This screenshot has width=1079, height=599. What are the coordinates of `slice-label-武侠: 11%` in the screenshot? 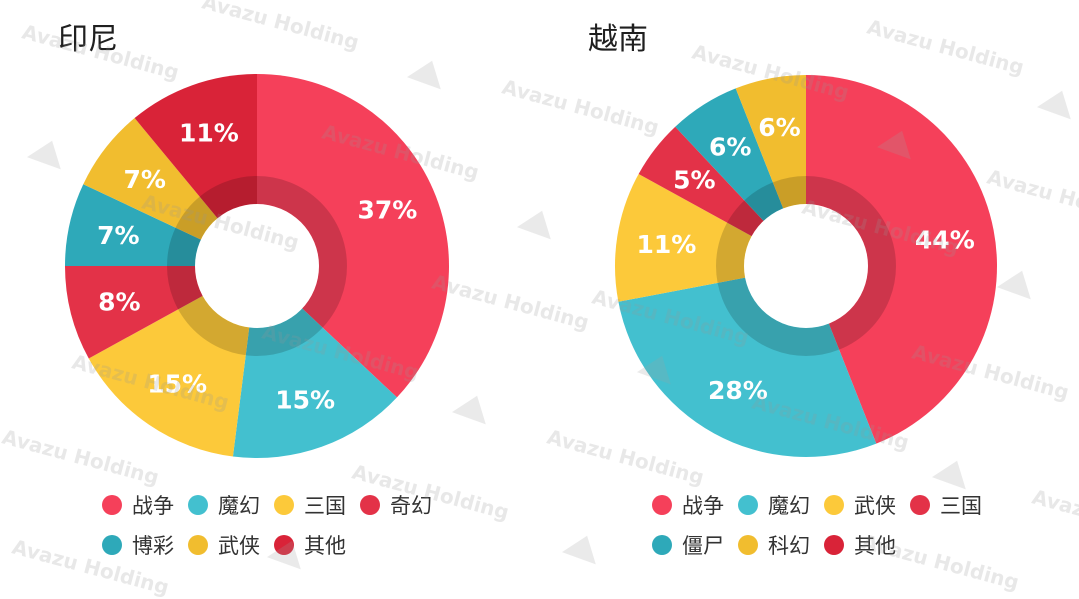 It's located at (666, 244).